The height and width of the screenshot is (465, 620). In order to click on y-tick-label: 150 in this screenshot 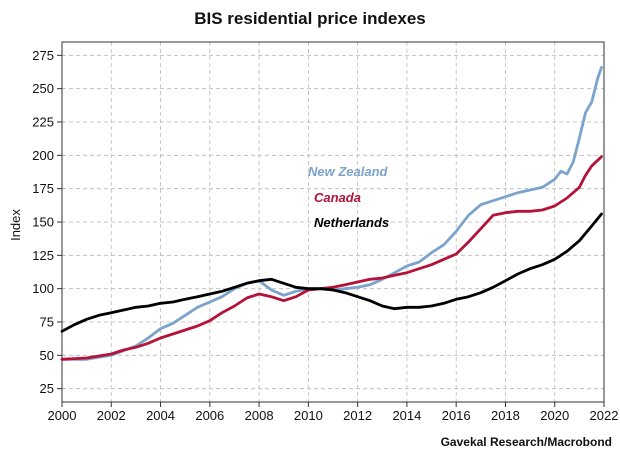, I will do `click(43, 222)`.